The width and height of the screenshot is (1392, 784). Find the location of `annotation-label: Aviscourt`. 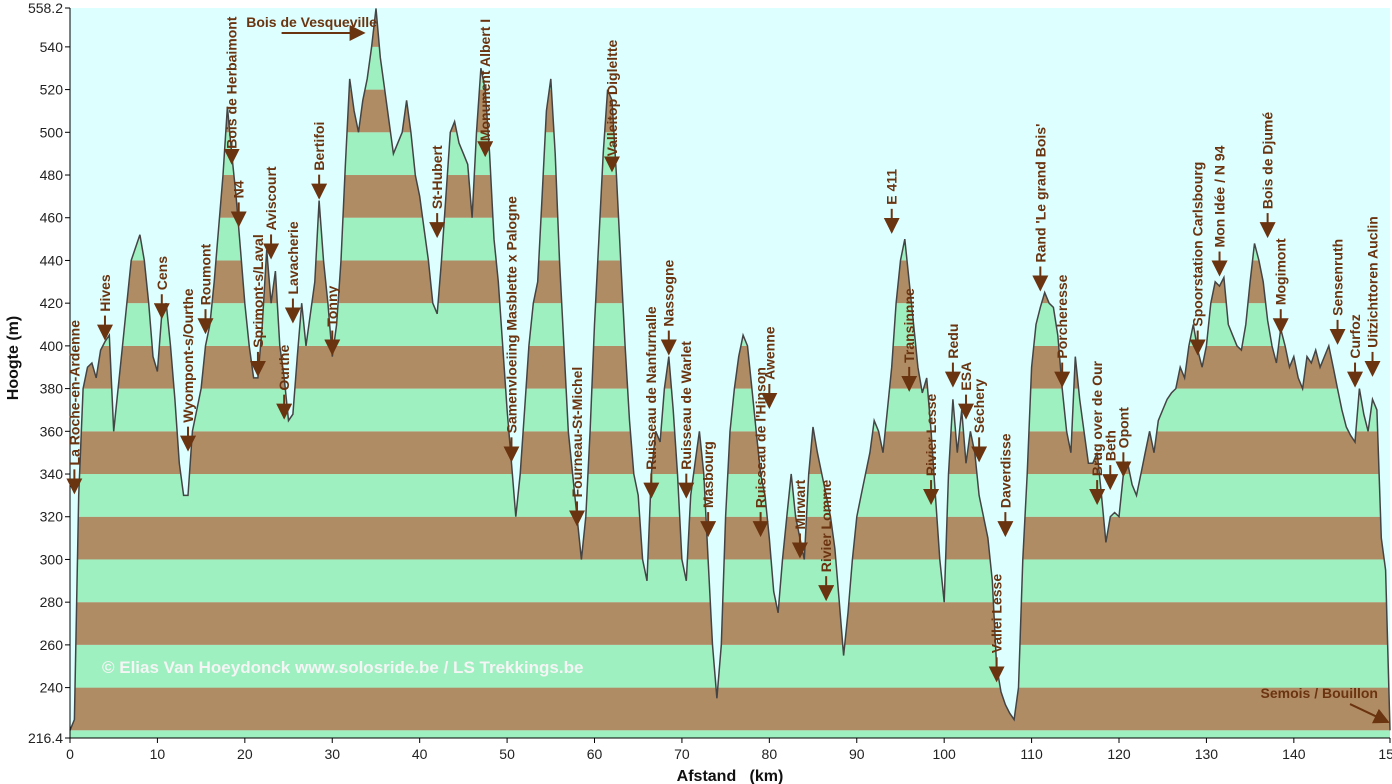

annotation-label: Aviscourt is located at coordinates (271, 198).